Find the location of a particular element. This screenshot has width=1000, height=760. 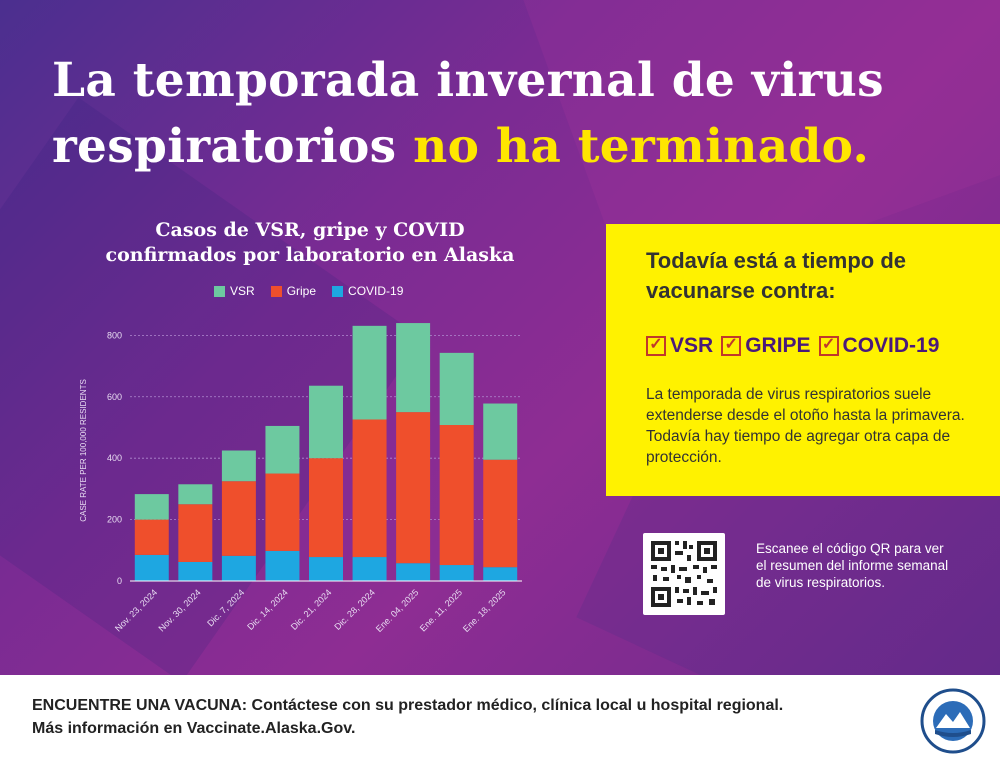

chart-title-line2: confirmados por laboratorio en Alaska is located at coordinates (310, 255).